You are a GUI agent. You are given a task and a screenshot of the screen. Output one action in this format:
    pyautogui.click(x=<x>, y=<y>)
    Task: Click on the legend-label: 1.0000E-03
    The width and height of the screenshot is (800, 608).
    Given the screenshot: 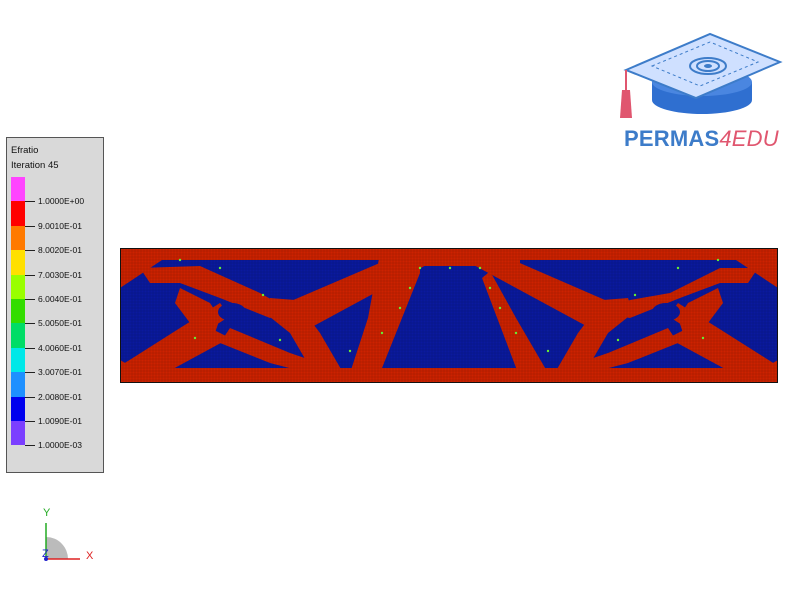 What is the action you would take?
    pyautogui.click(x=60, y=445)
    